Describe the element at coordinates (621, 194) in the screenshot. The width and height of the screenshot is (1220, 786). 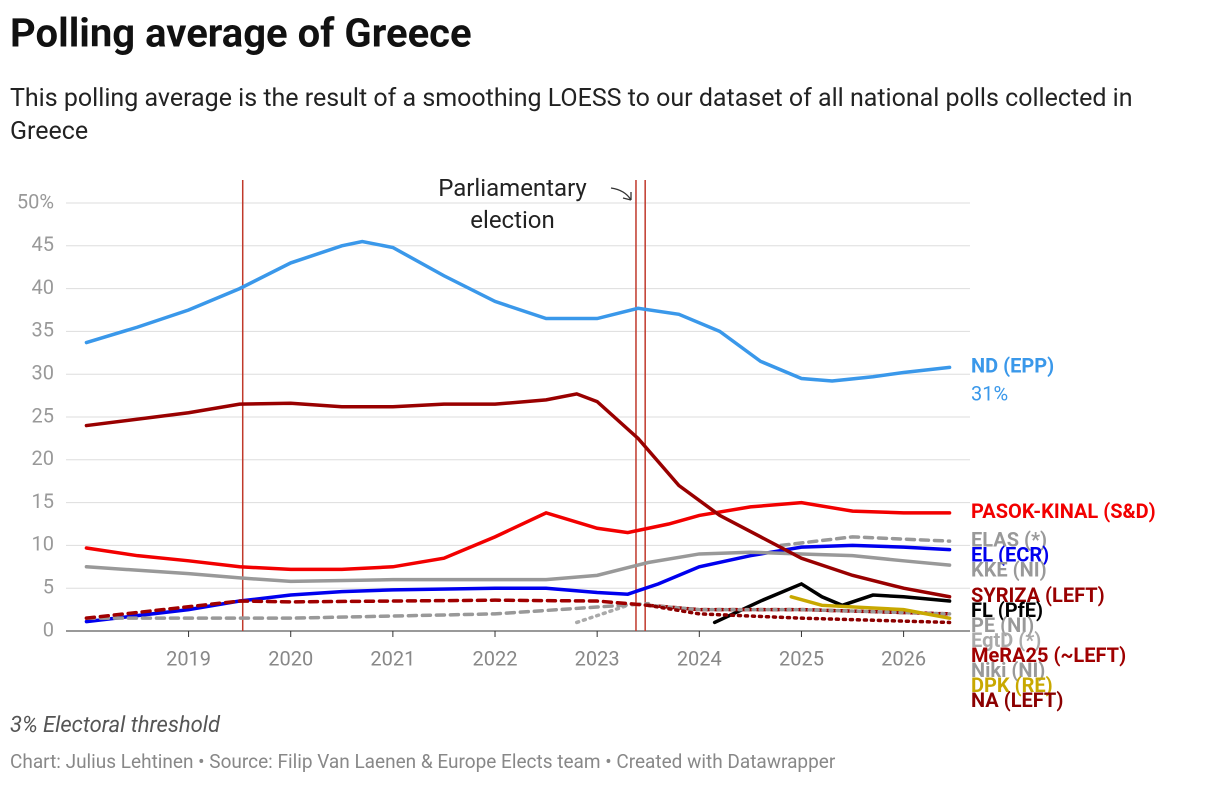
I see `annotation-arrow` at that location.